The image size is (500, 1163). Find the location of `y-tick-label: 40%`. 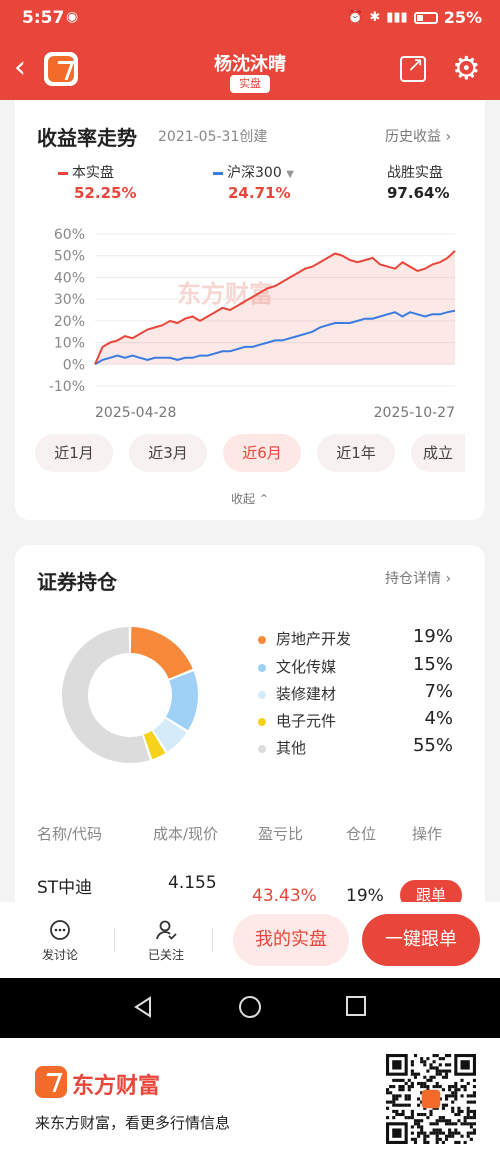

y-tick-label: 40% is located at coordinates (69, 278).